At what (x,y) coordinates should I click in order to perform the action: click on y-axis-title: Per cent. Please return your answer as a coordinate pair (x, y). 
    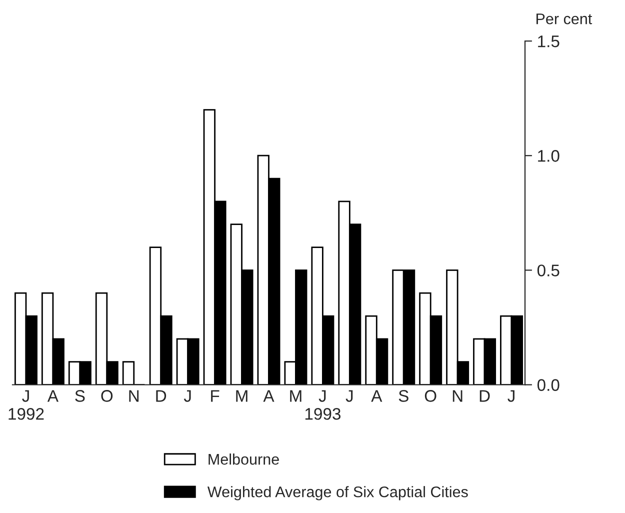
    Looking at the image, I should click on (564, 19).